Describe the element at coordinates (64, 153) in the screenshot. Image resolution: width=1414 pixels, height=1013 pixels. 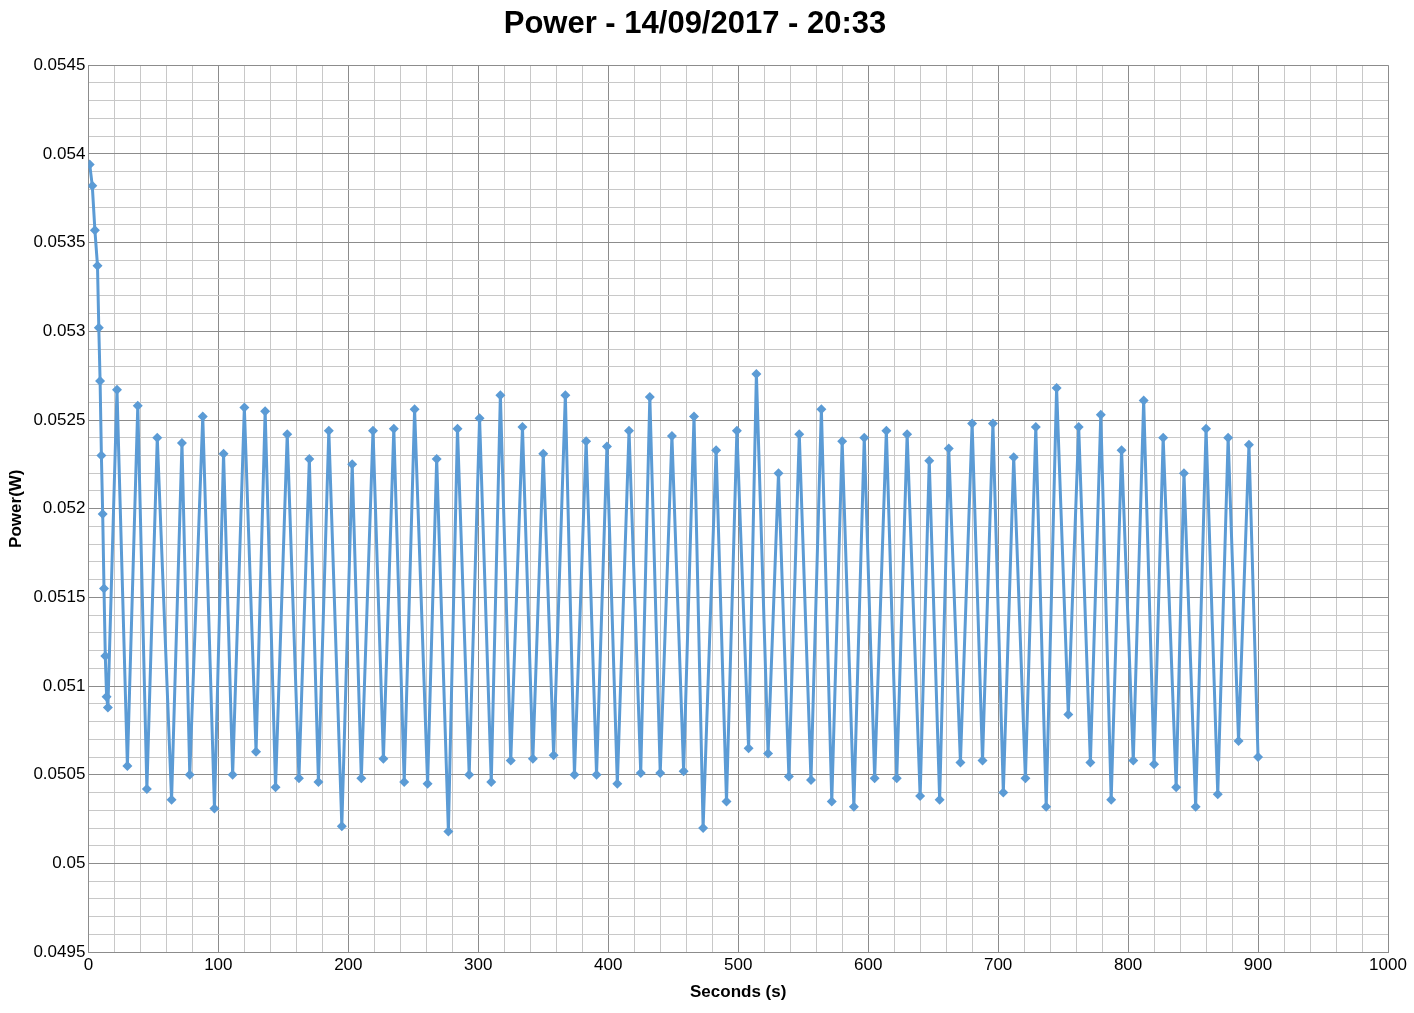
I see `y-tick-label: 0.054` at that location.